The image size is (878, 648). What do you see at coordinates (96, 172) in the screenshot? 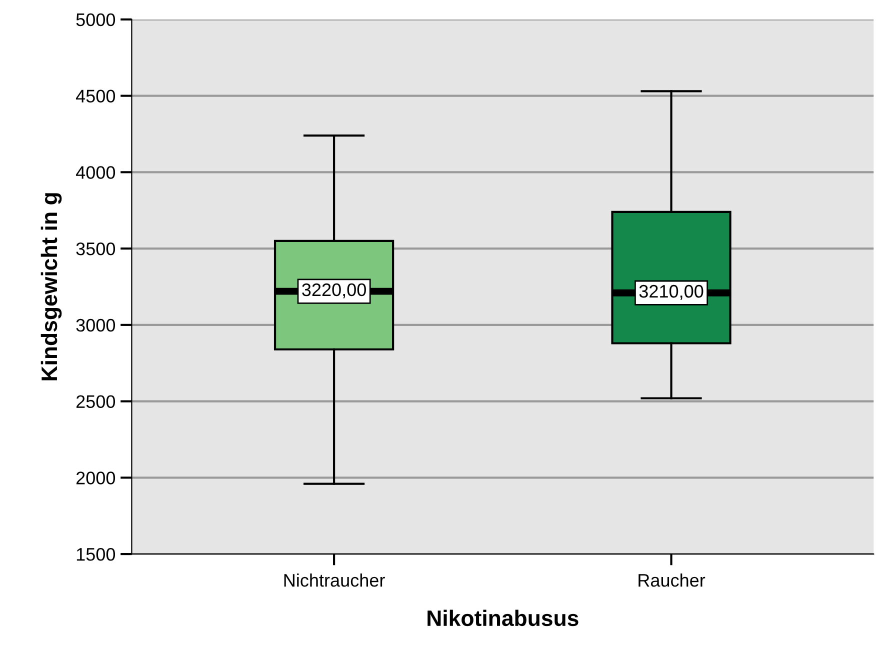
I see `y-tick-label: 4000` at bounding box center [96, 172].